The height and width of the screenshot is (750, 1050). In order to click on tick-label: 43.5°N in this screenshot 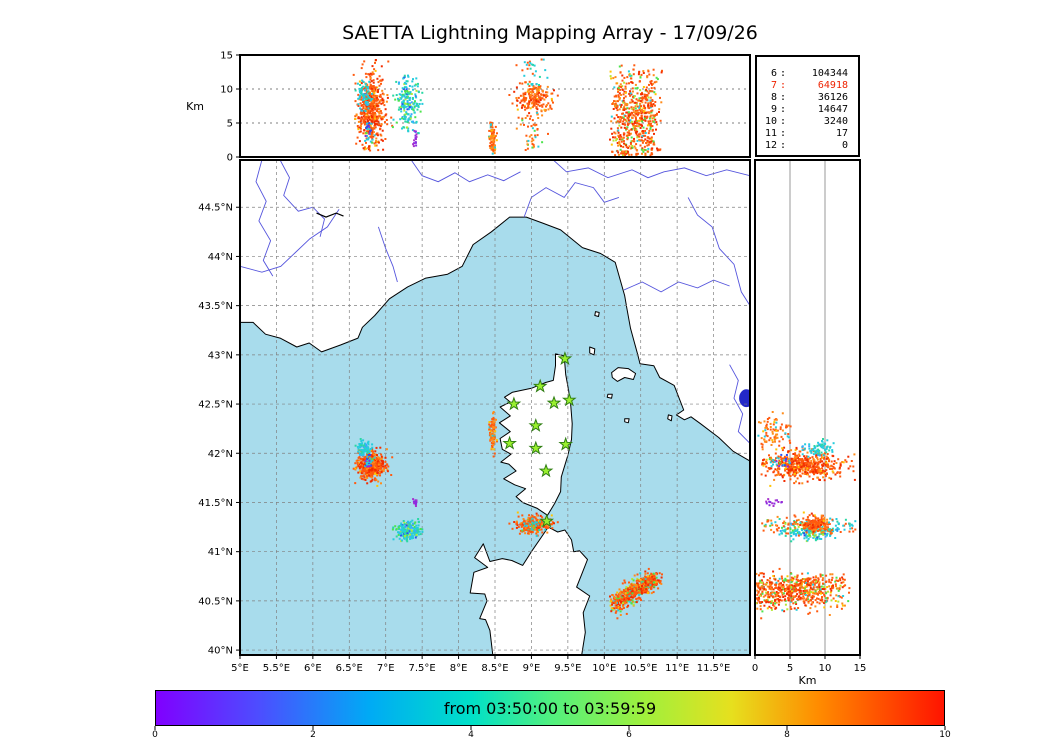, I will do `click(215, 306)`.